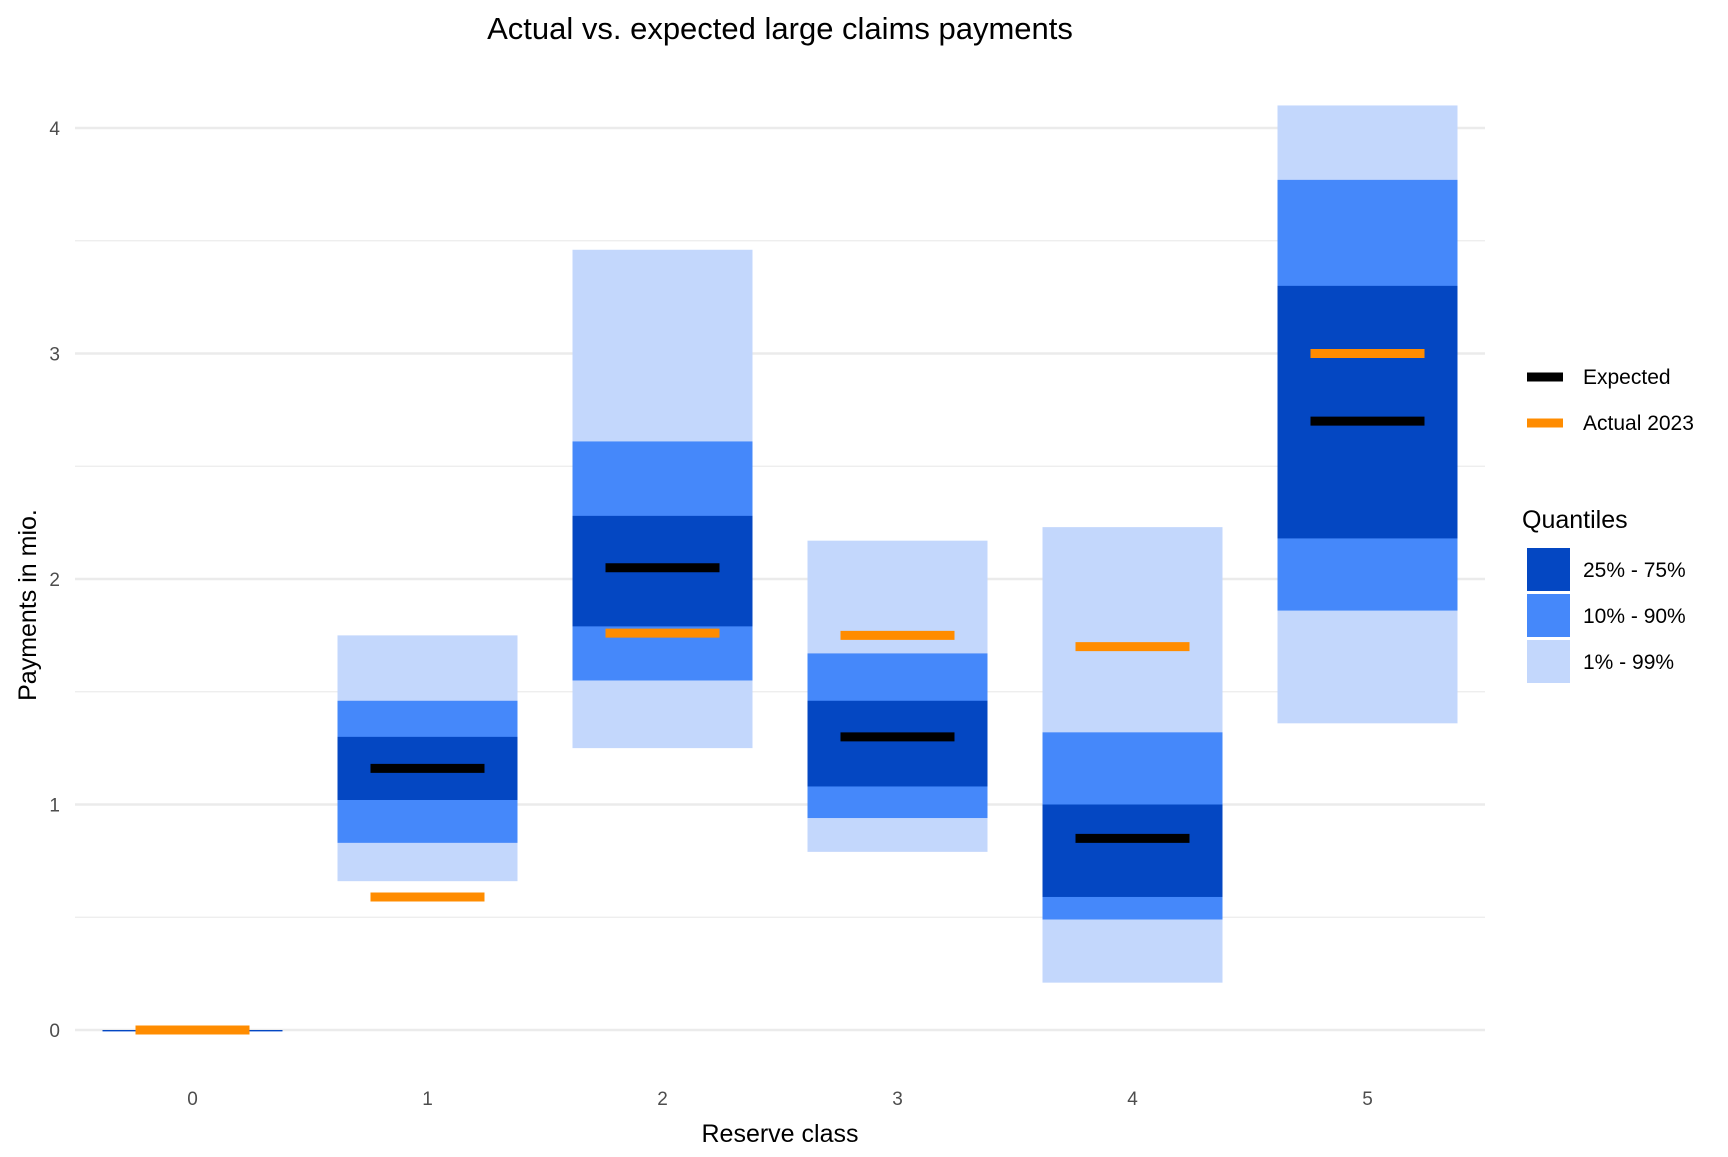  Describe the element at coordinates (1628, 662) in the screenshot. I see `legend-label: 1% - 99%` at that location.